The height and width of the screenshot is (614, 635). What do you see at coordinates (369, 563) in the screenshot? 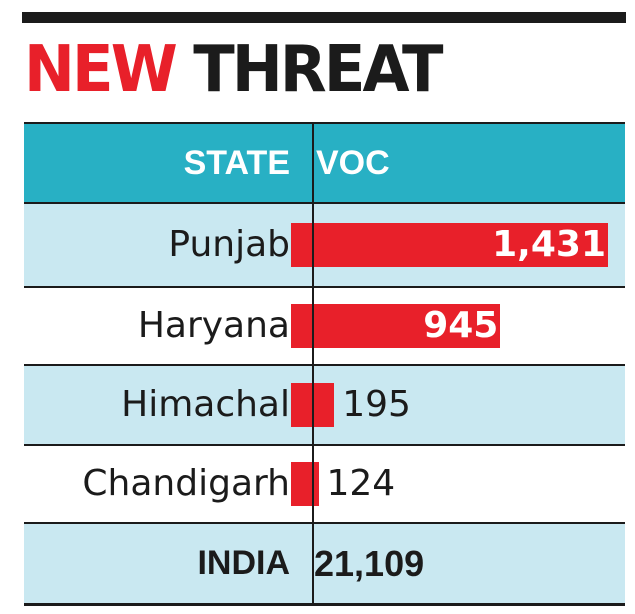
I see `total-value-label: 21,109` at bounding box center [369, 563].